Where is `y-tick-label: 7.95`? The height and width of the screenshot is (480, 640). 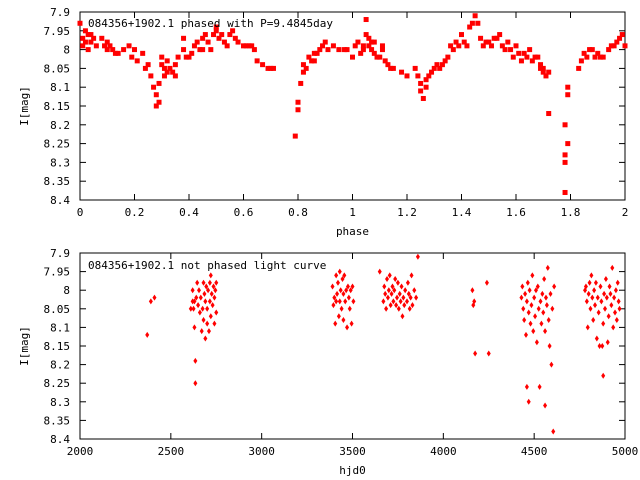 y-tick-label: 7.95 is located at coordinates (57, 31).